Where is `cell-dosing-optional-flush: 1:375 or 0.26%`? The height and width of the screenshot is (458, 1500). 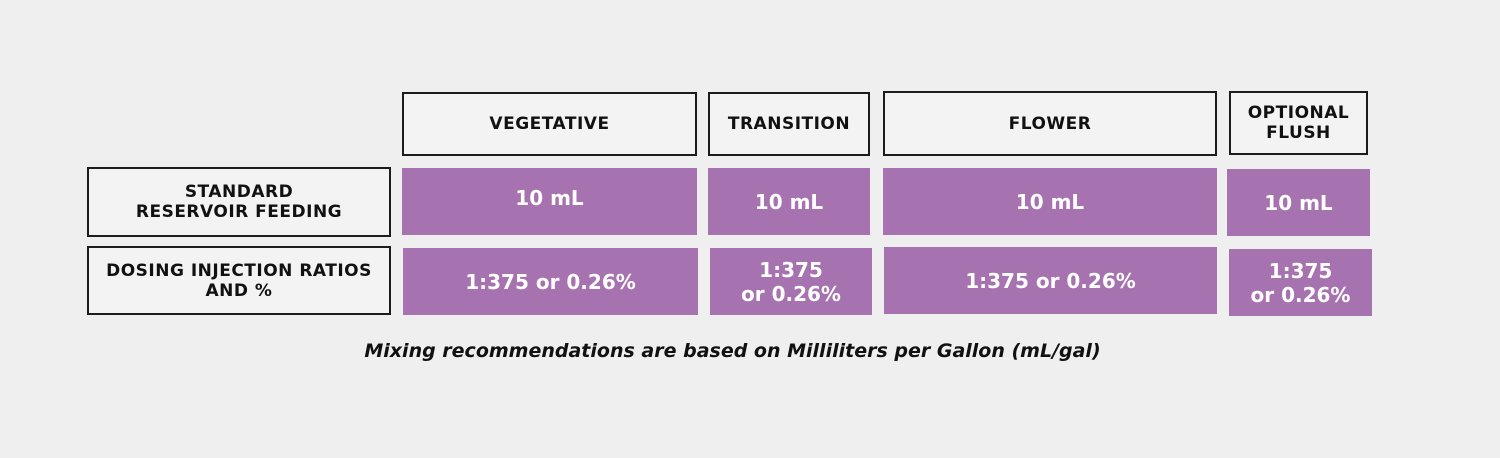
cell-dosing-optional-flush: 1:375 or 0.26% is located at coordinates (1300, 282).